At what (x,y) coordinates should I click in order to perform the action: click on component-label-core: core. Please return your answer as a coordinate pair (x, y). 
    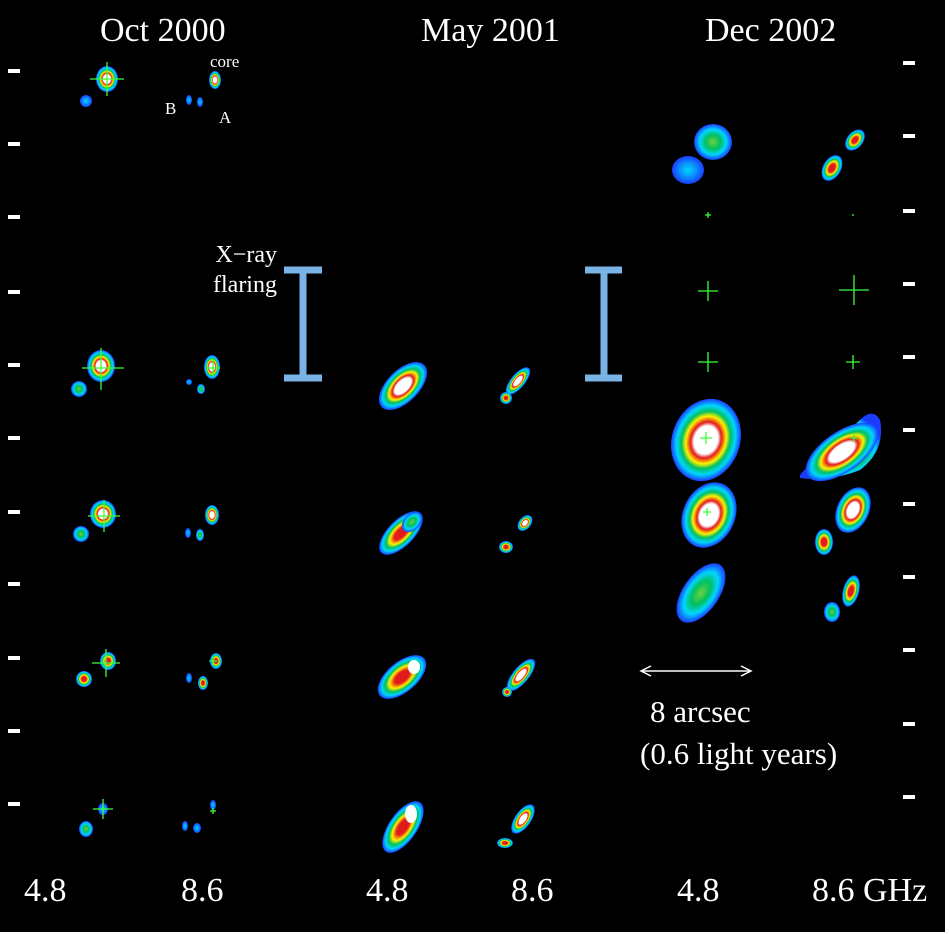
    Looking at the image, I should click on (225, 61).